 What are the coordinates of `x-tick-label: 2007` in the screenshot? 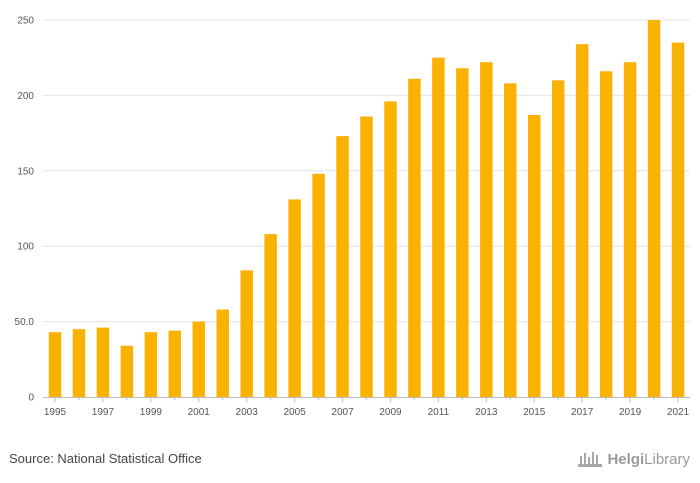 It's located at (342, 412).